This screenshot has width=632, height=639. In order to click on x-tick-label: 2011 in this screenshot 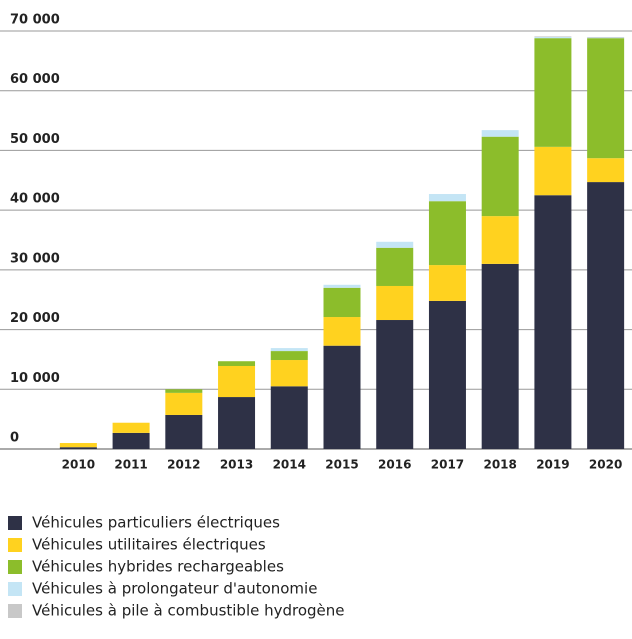, I will do `click(130, 465)`.